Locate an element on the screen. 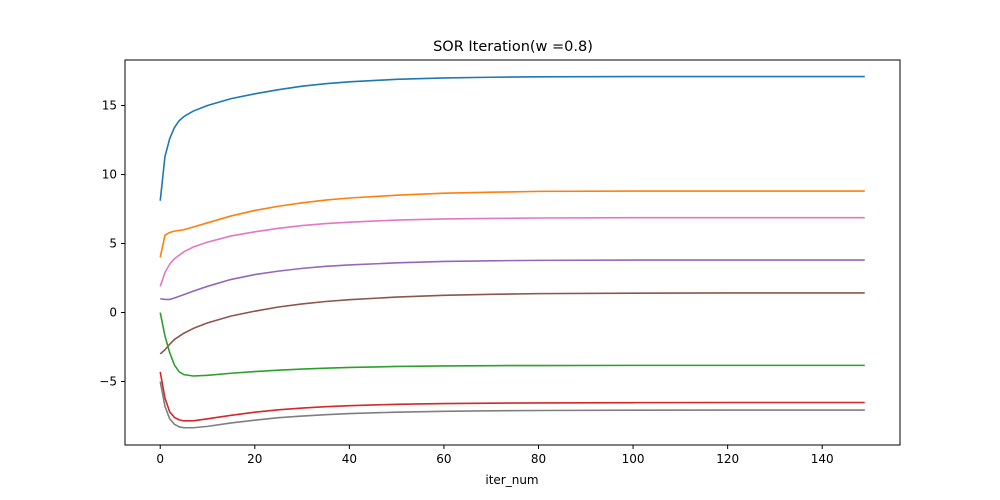 The width and height of the screenshot is (1000, 500). x-tick-label: 80 is located at coordinates (538, 459).